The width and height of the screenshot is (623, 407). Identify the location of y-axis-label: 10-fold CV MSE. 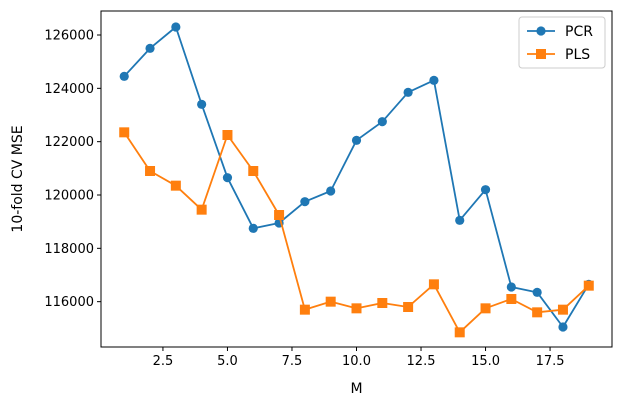
(18, 178).